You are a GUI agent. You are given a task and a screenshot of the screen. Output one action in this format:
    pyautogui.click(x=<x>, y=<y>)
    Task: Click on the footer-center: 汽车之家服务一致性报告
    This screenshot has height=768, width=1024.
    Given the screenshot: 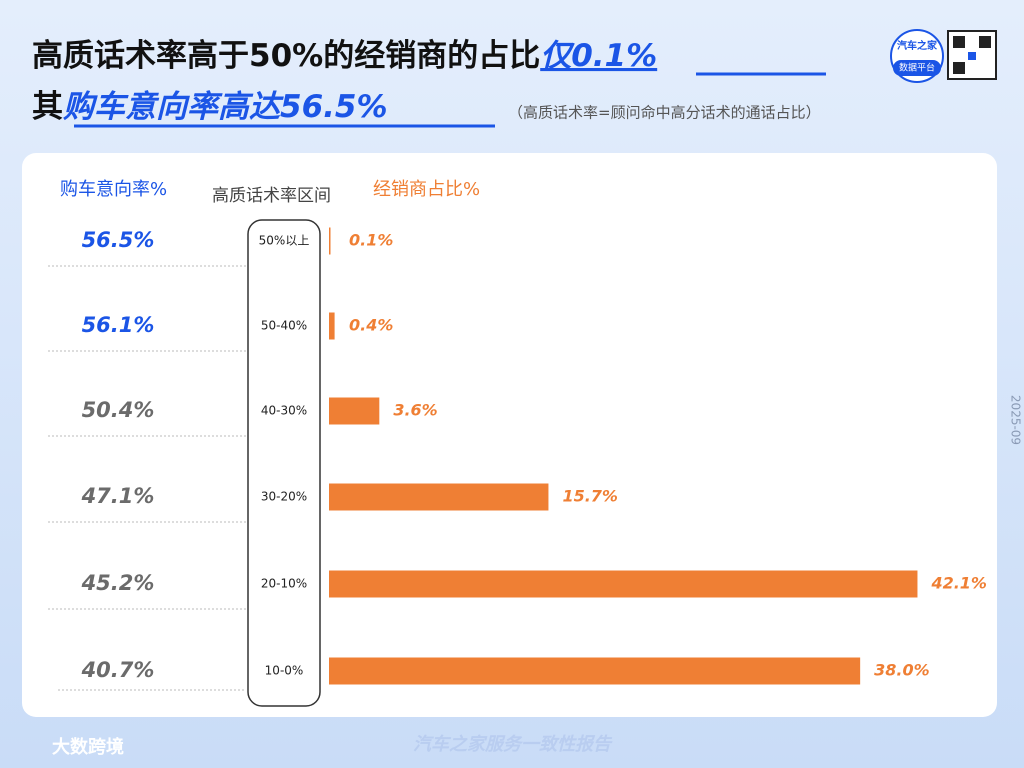 What is the action you would take?
    pyautogui.click(x=513, y=744)
    